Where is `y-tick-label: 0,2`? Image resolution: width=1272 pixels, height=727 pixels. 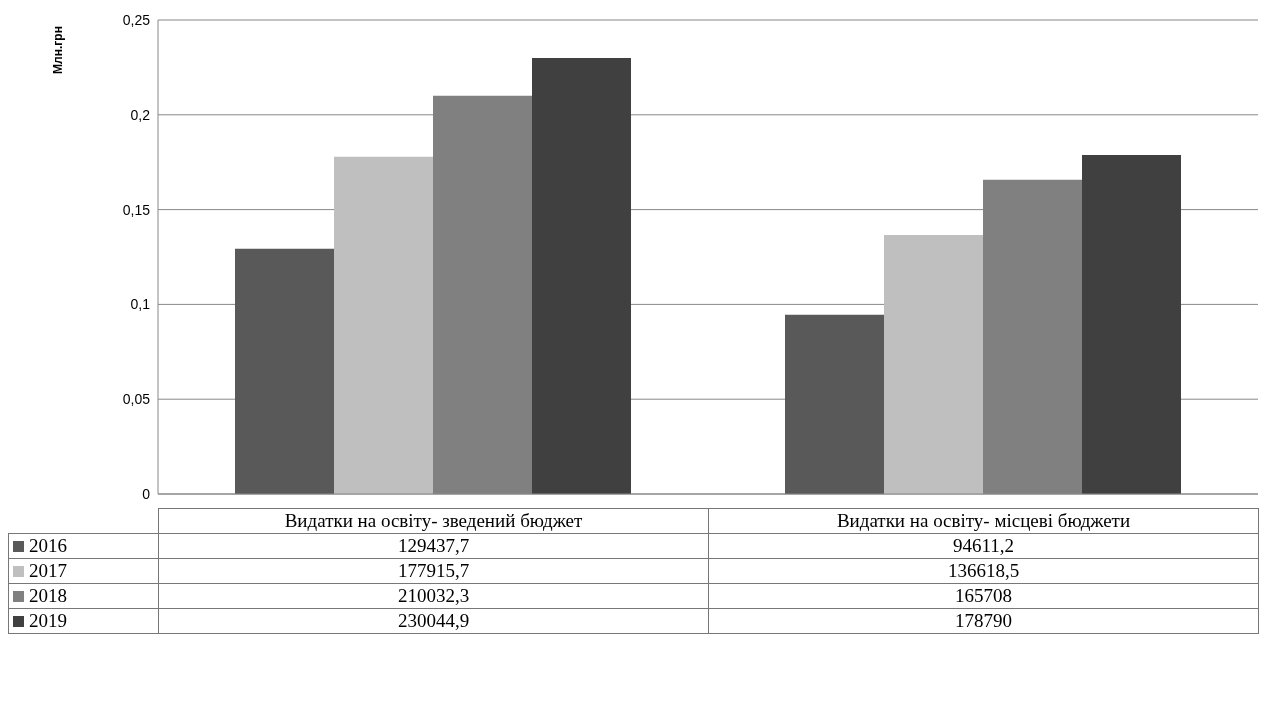 y-tick-label: 0,2 is located at coordinates (140, 114).